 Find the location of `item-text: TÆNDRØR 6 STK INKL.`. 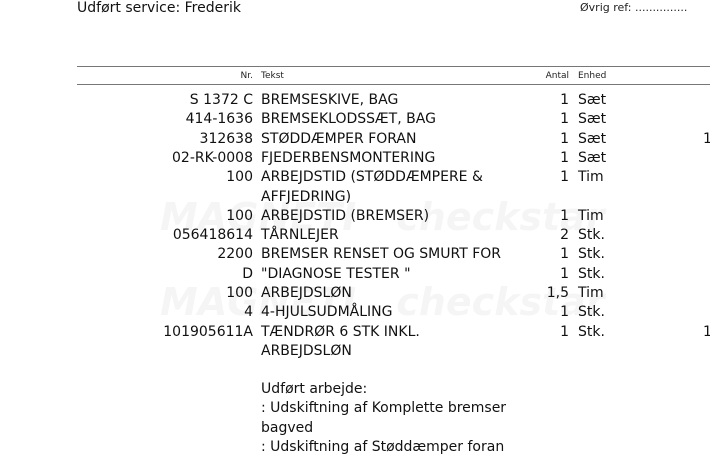

item-text: TÆNDRØR 6 STK INKL. is located at coordinates (340, 331).